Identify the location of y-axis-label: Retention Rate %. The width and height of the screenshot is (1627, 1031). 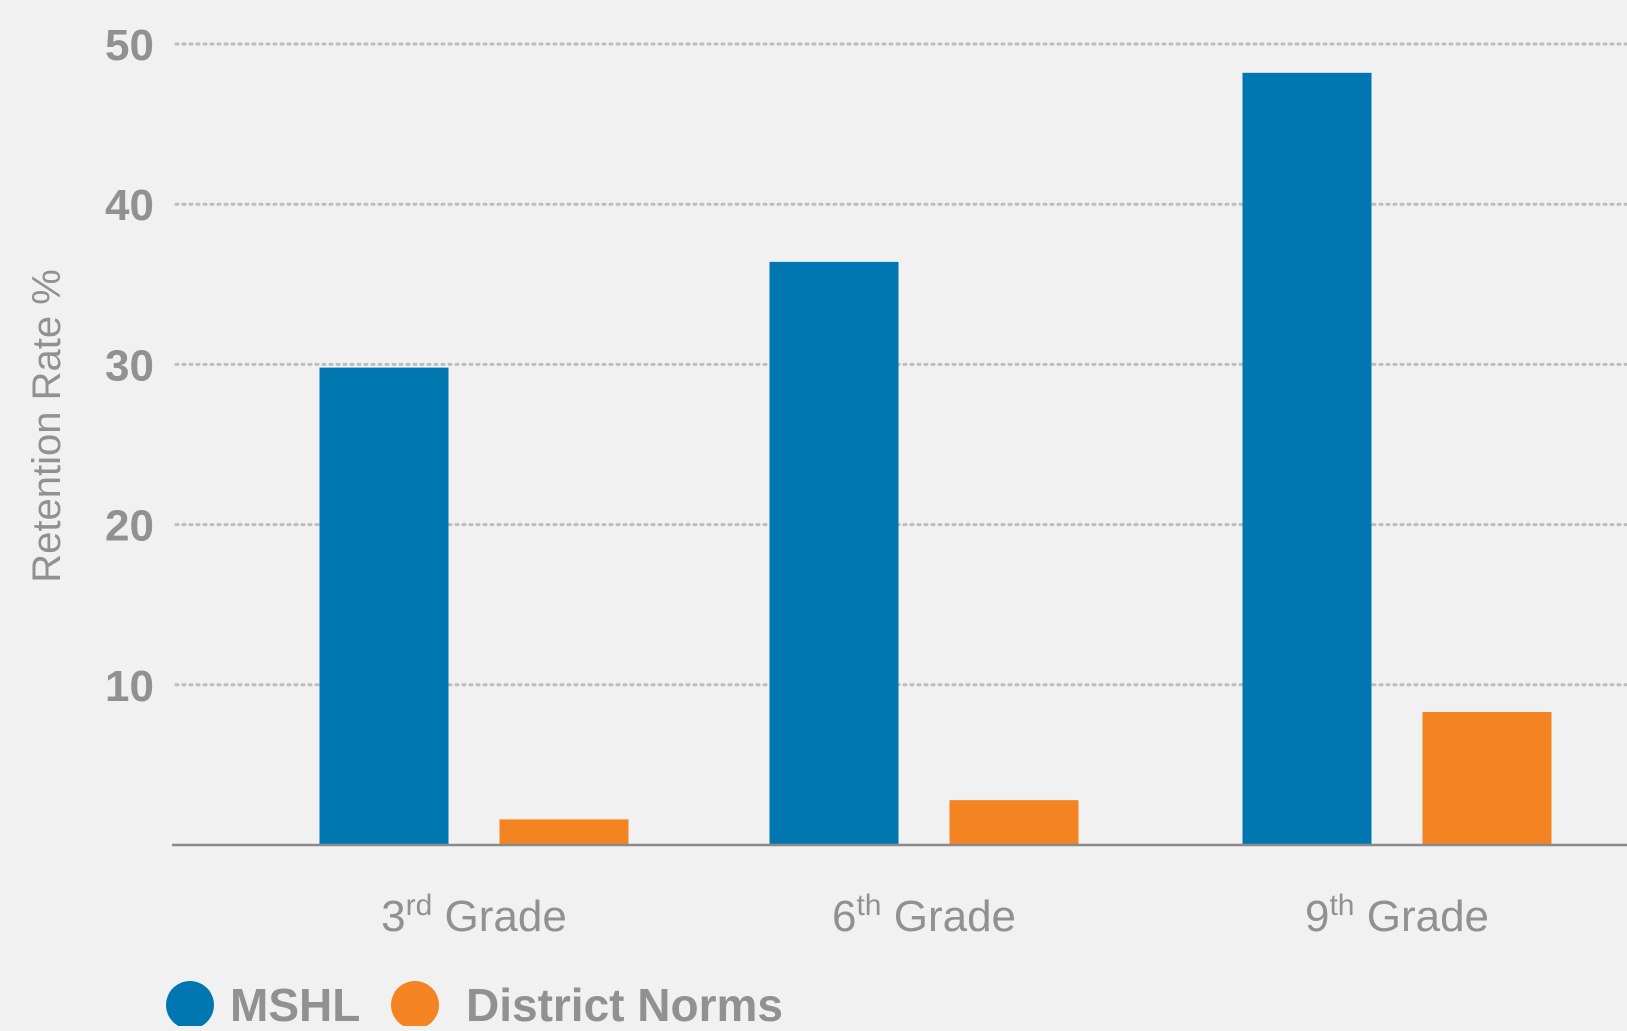
(47, 426).